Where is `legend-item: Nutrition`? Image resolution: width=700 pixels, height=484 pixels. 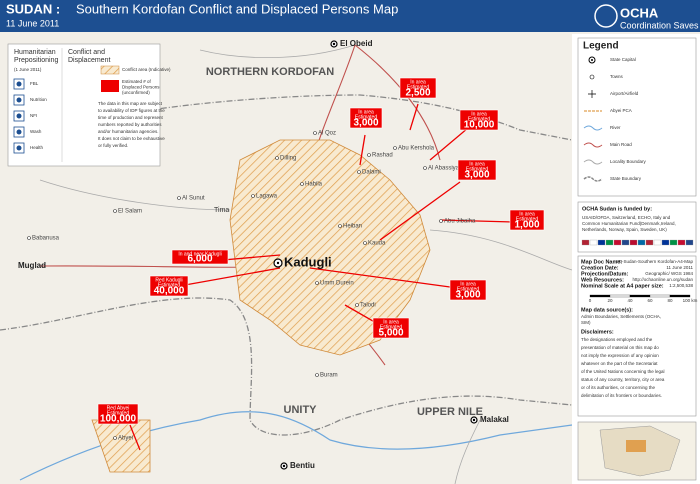
legend-item: Nutrition is located at coordinates (38, 99).